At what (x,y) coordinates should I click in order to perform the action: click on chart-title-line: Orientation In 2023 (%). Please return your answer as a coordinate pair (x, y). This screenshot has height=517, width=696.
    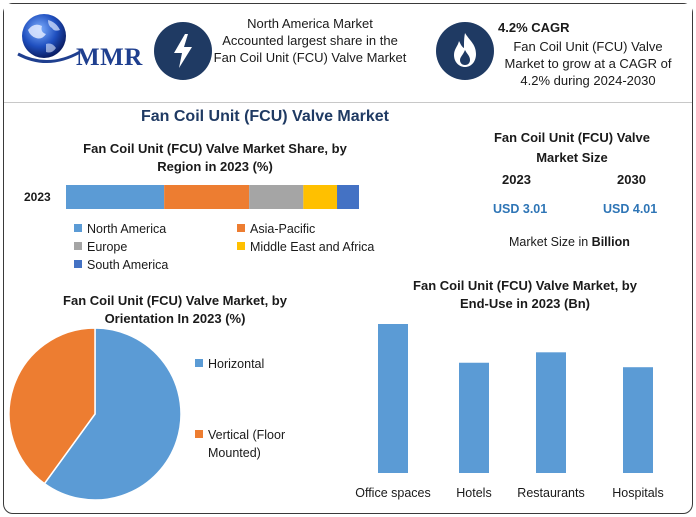
    Looking at the image, I should click on (175, 318).